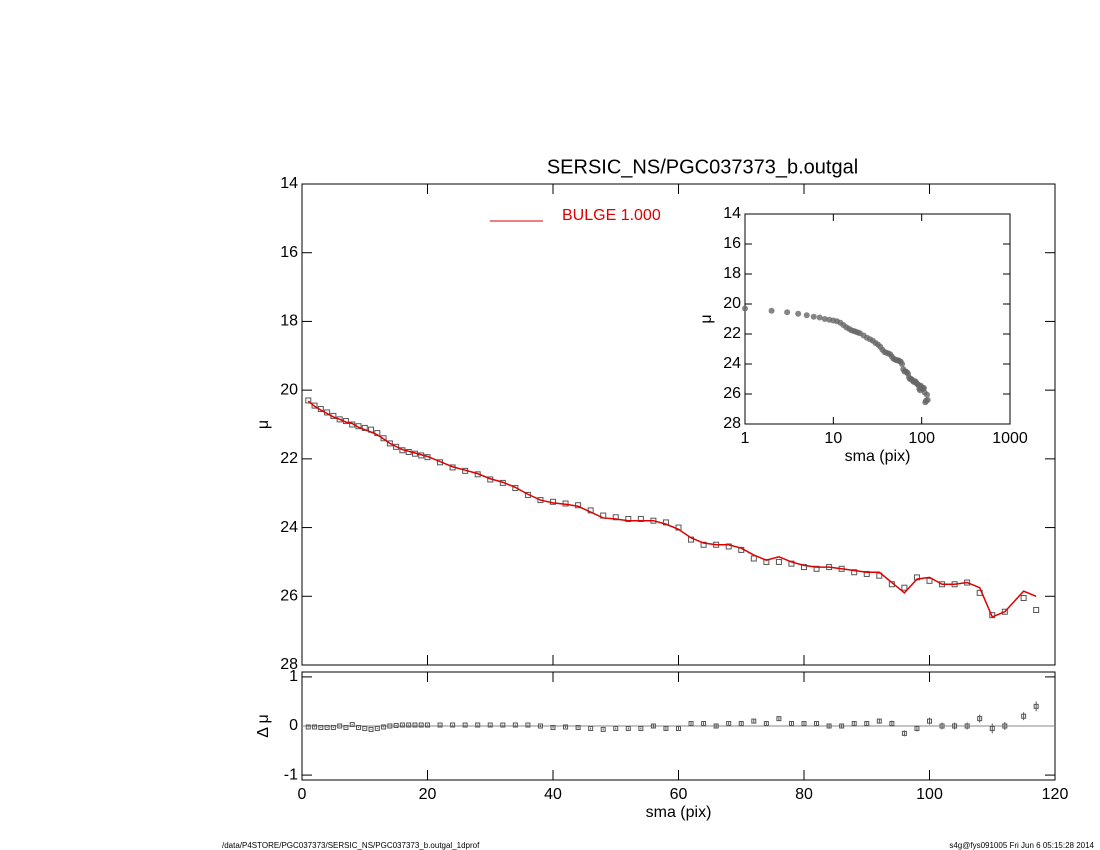 The width and height of the screenshot is (1100, 850). Describe the element at coordinates (293, 676) in the screenshot. I see `y-tick-label: 1` at that location.